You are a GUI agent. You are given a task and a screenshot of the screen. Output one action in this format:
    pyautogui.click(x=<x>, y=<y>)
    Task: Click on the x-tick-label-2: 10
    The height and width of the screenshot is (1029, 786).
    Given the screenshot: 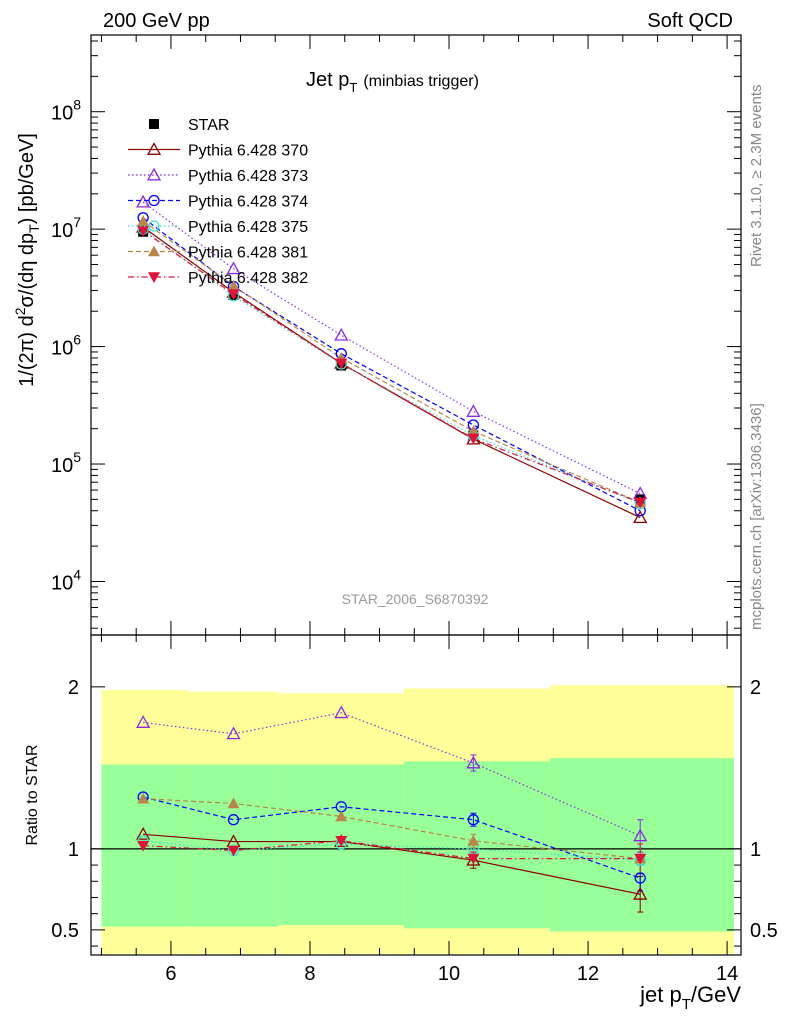 What is the action you would take?
    pyautogui.click(x=449, y=974)
    